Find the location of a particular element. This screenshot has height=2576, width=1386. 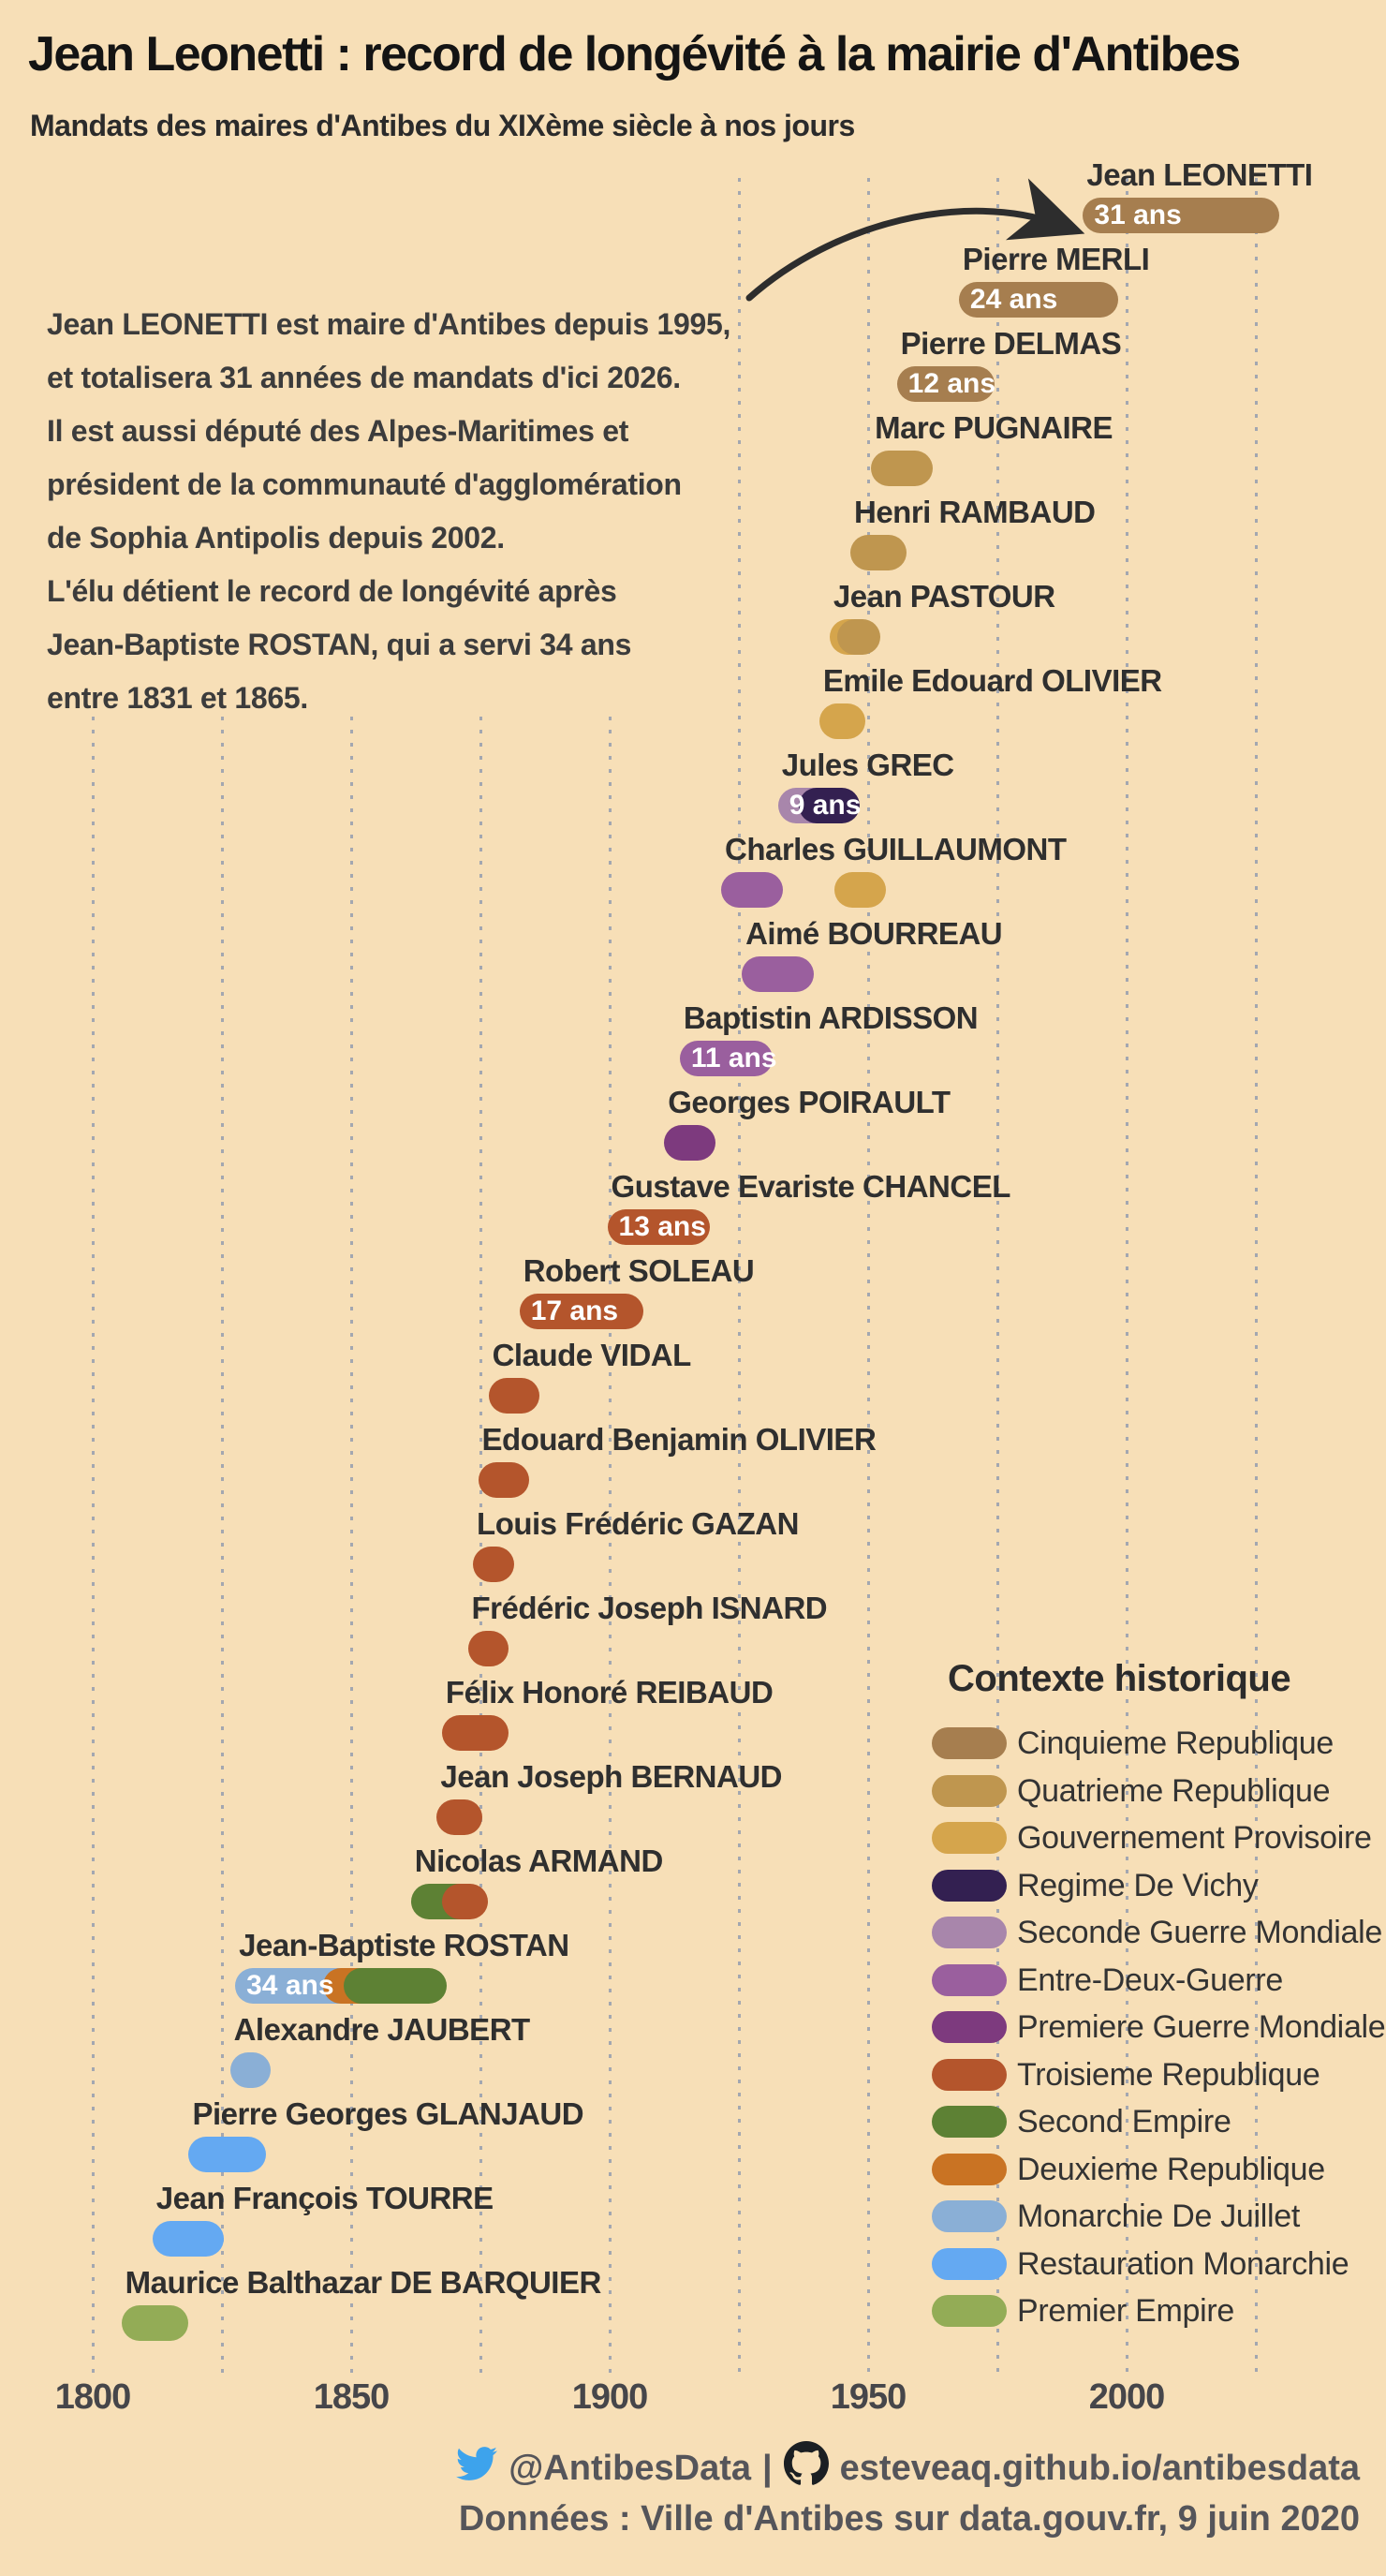

mandate-bar: 31 ans is located at coordinates (1181, 216).